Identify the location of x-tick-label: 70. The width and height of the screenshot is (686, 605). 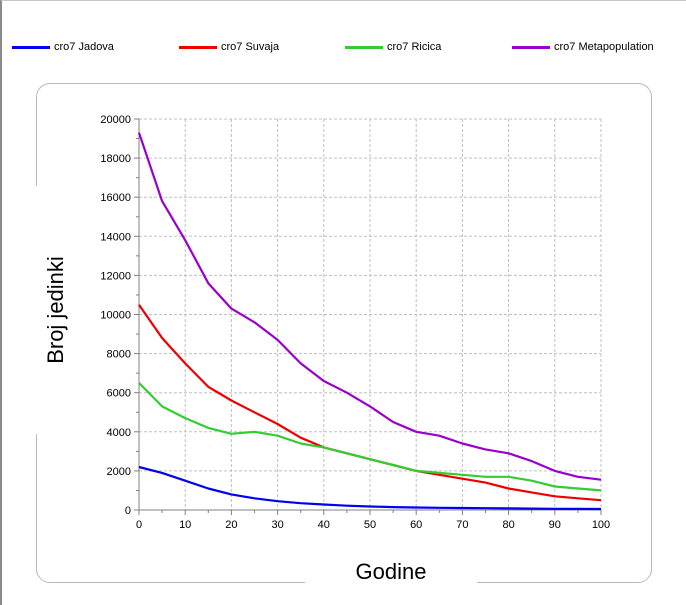
(462, 525).